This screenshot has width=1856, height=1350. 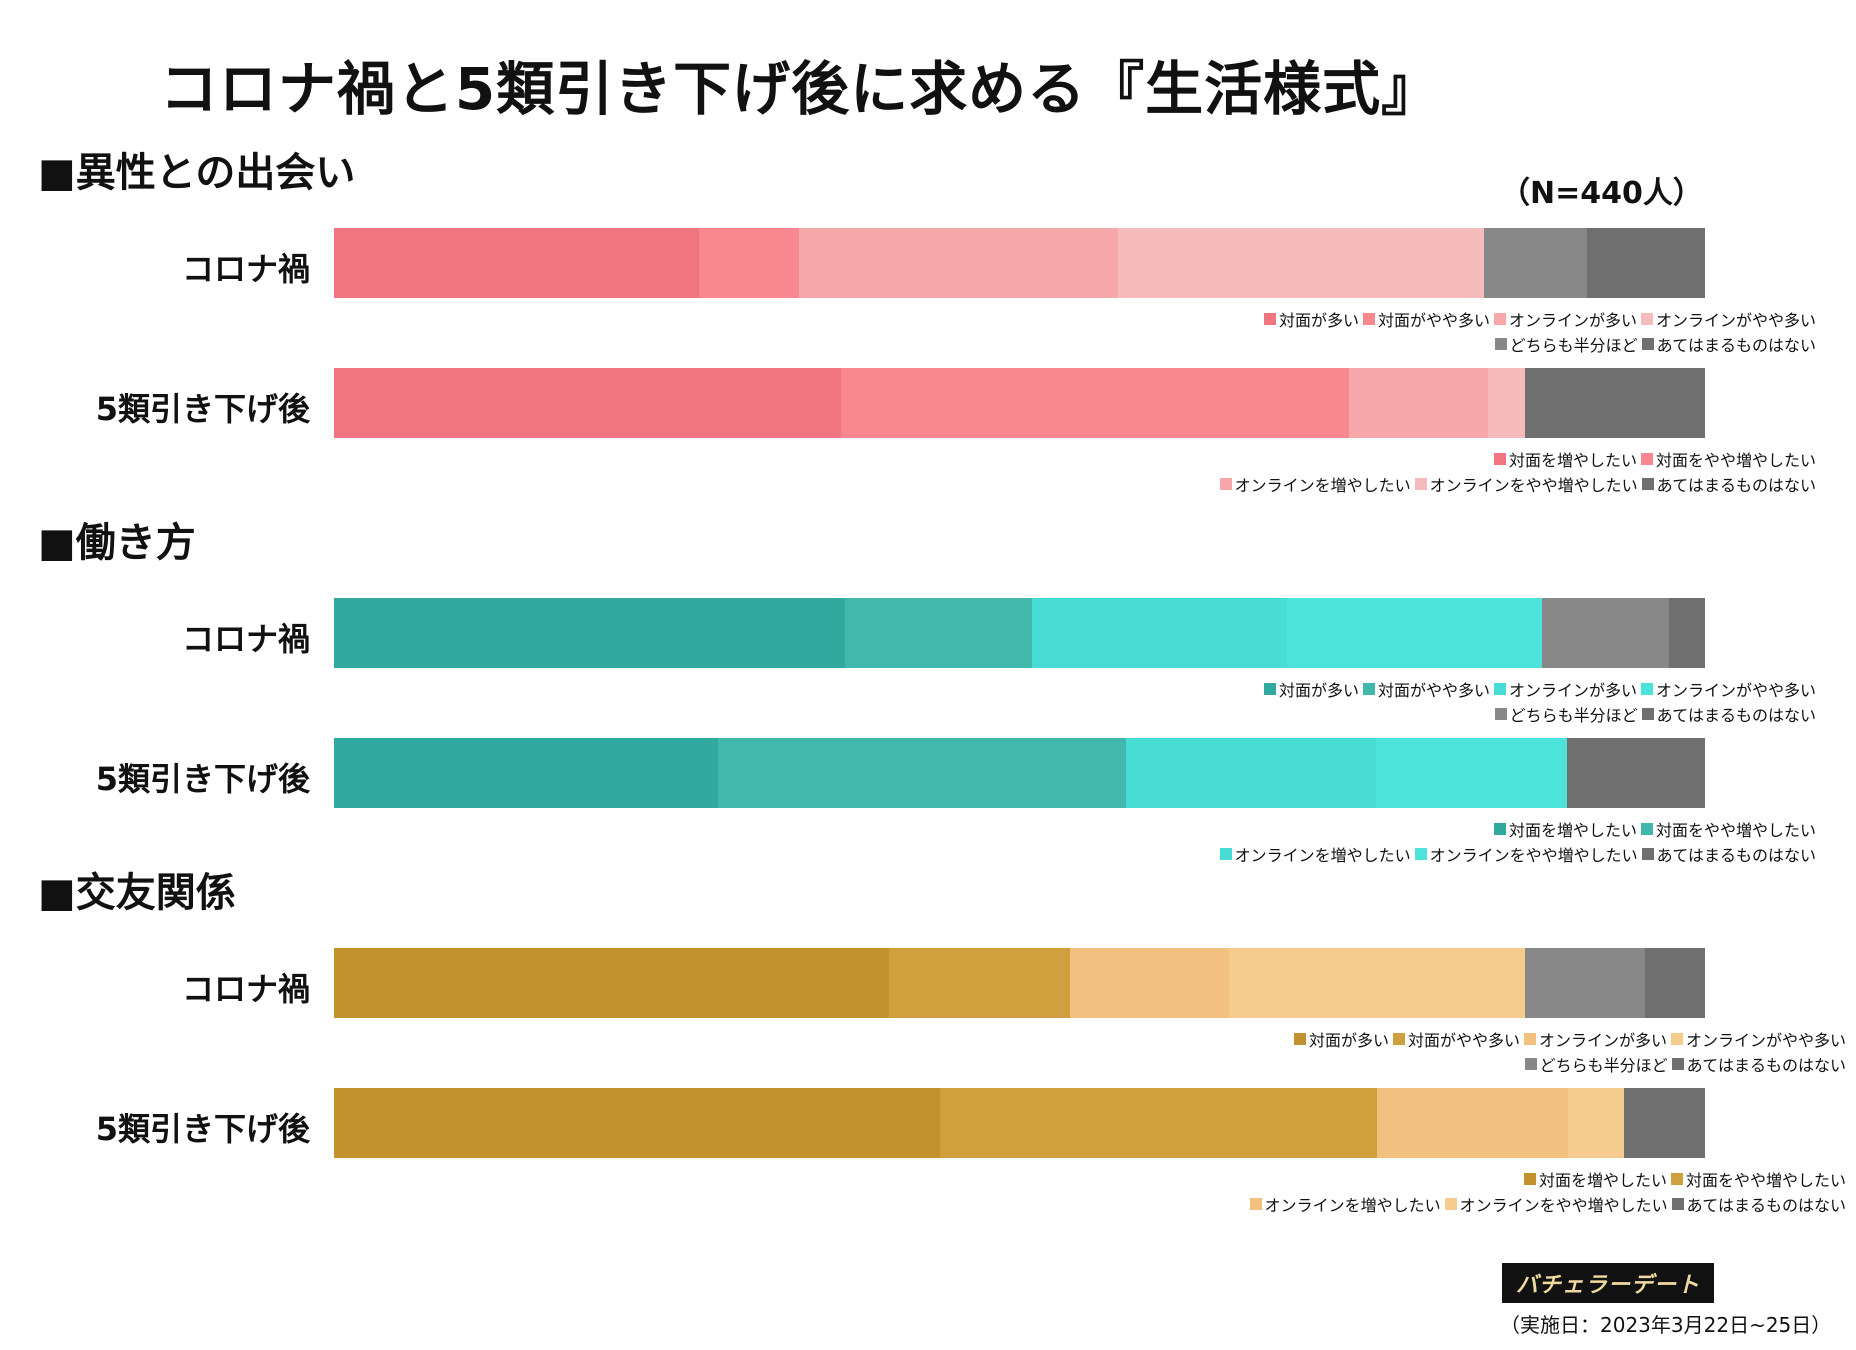 I want to click on legend-item: 対面を増やしたい, so click(x=1565, y=459).